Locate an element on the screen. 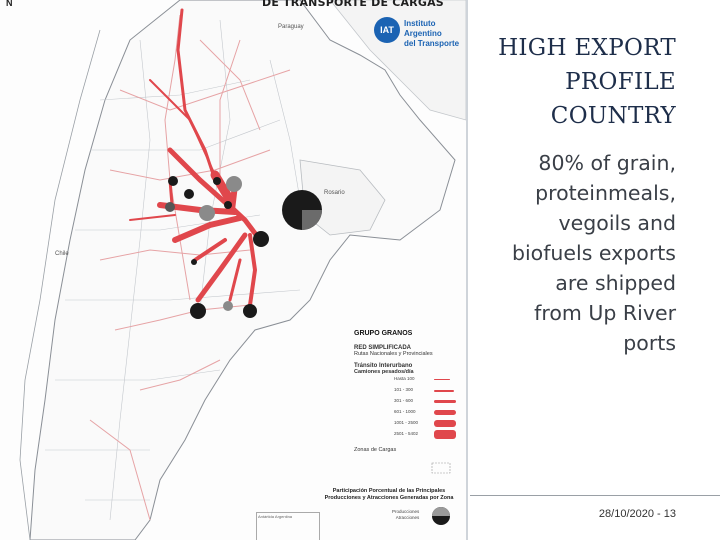 Image resolution: width=720 pixels, height=540 pixels. body-line: vegoils and is located at coordinates (617, 223).